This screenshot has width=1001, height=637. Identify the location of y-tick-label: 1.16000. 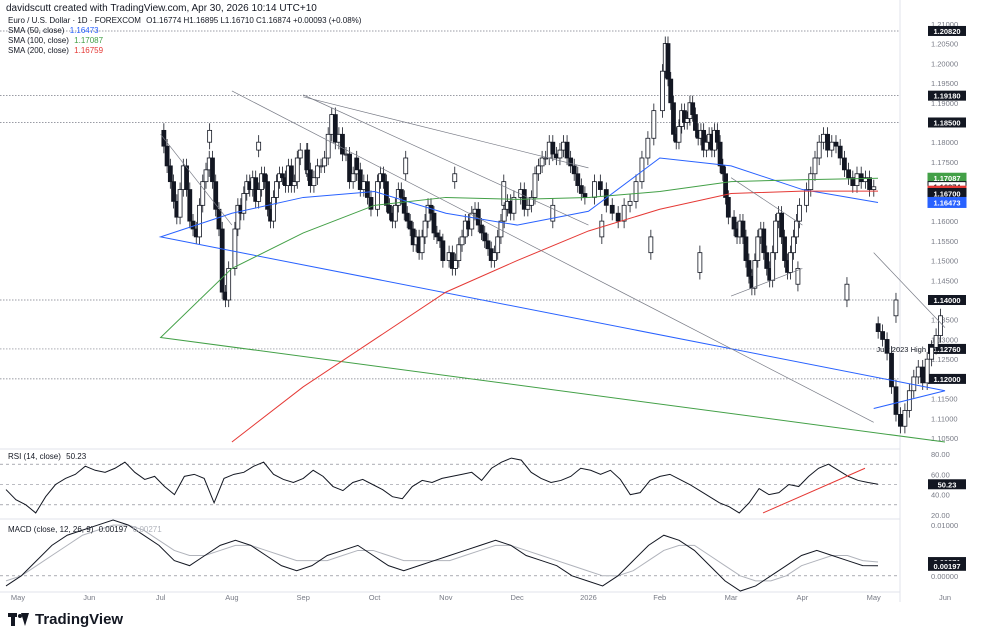
(944, 221).